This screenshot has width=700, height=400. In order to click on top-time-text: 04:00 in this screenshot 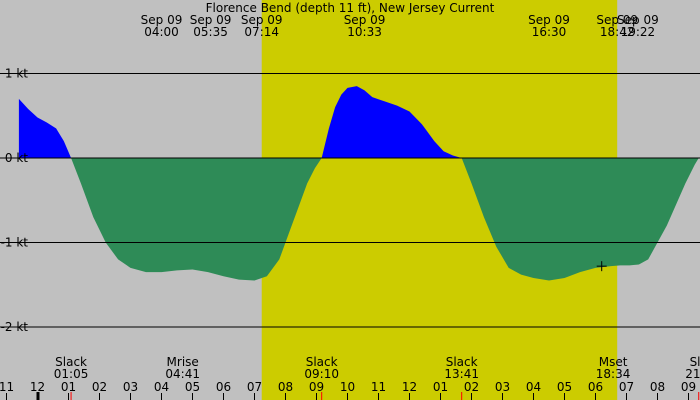, I will do `click(161, 32)`.